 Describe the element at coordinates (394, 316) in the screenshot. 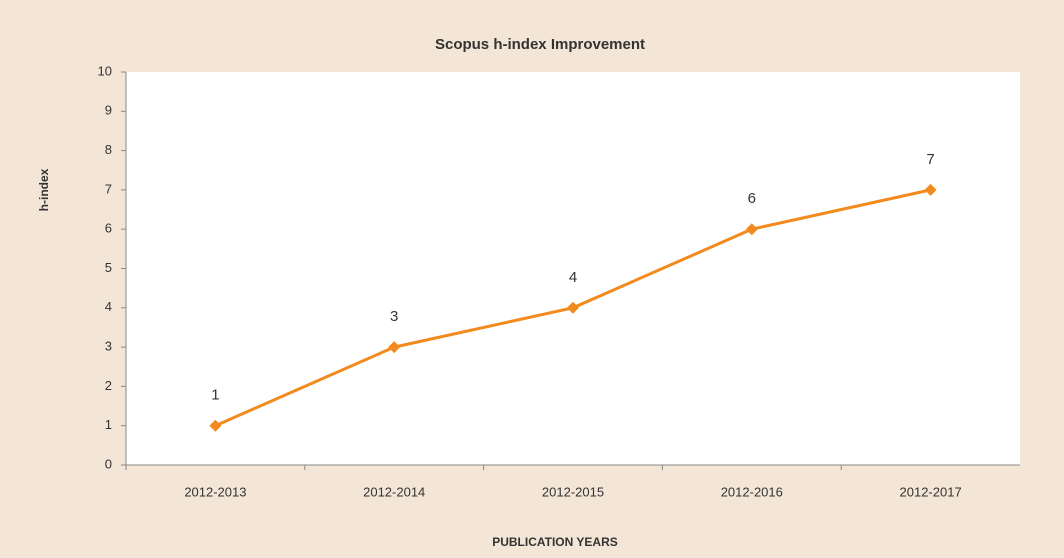

I see `data-label: 3` at that location.